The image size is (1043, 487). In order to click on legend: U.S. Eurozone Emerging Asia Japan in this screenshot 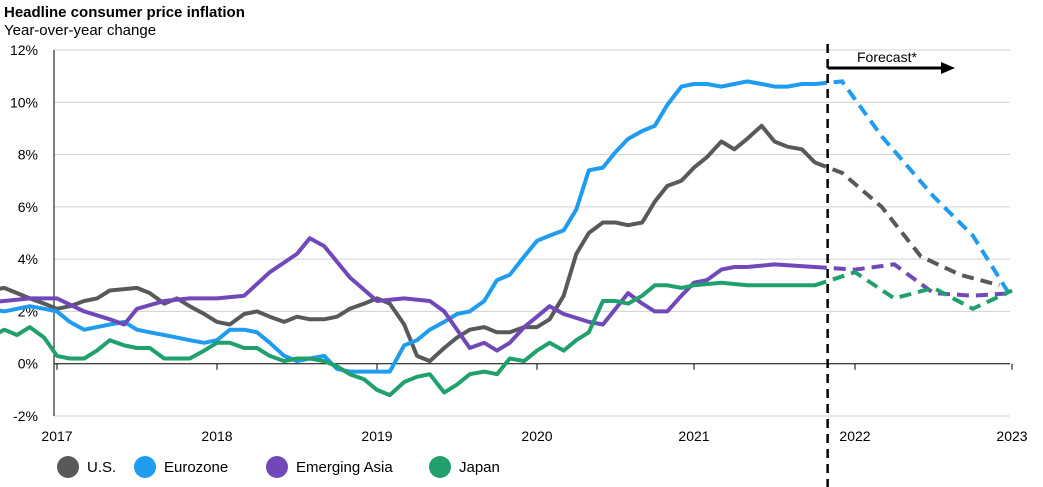, I will do `click(278, 467)`.